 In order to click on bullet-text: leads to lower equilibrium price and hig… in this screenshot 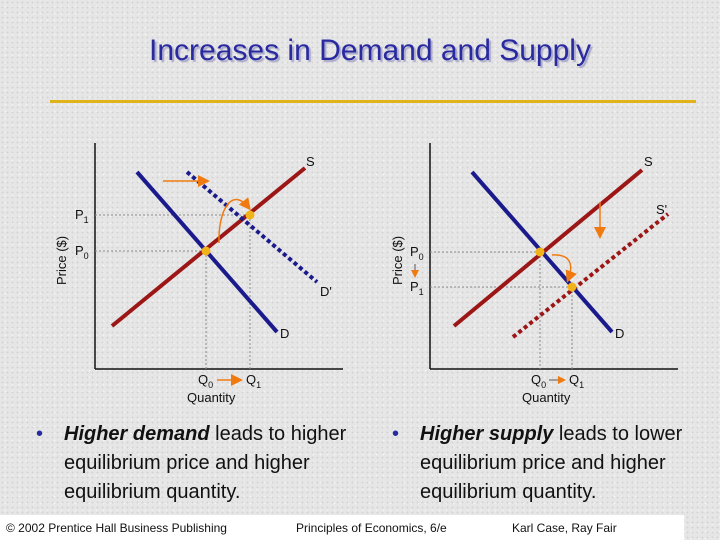, I will do `click(551, 463)`.